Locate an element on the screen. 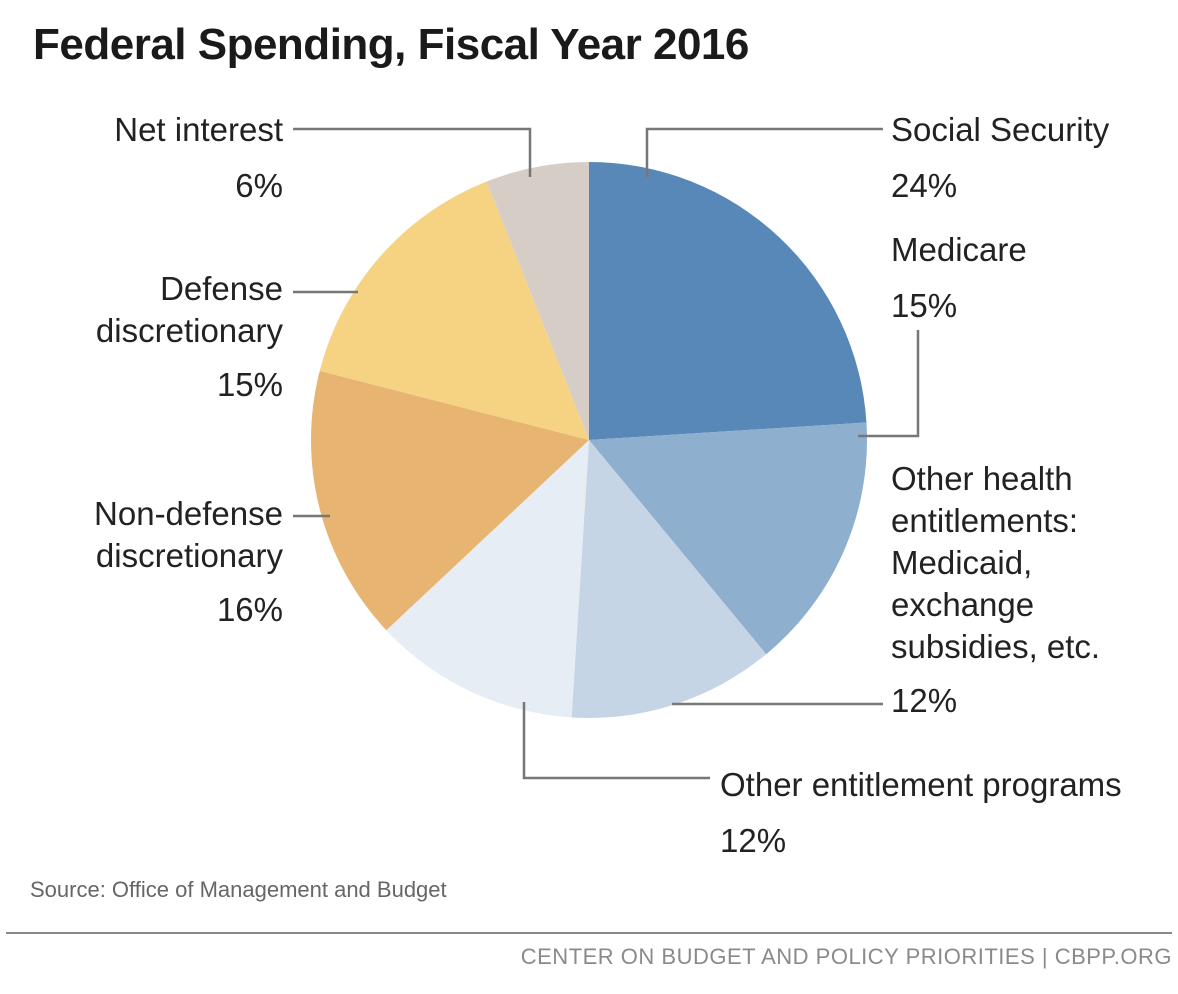 The width and height of the screenshot is (1178, 994). label-other-health: Medicaid, is located at coordinates (961, 562).